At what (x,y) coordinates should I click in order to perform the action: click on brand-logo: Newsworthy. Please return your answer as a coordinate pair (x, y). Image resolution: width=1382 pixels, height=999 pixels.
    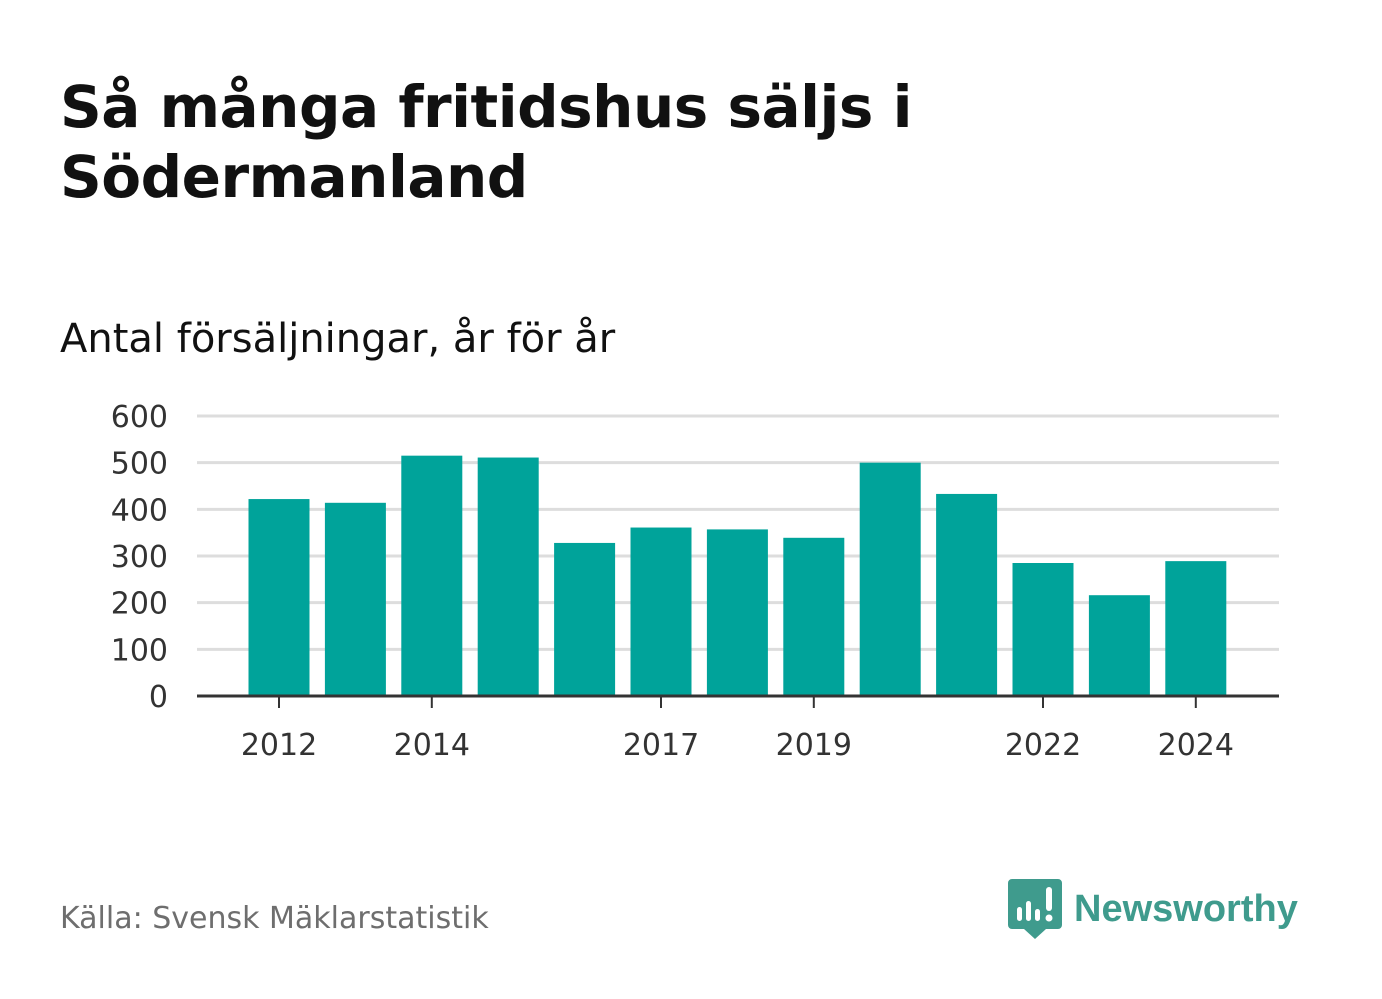
    Looking at the image, I should click on (1153, 909).